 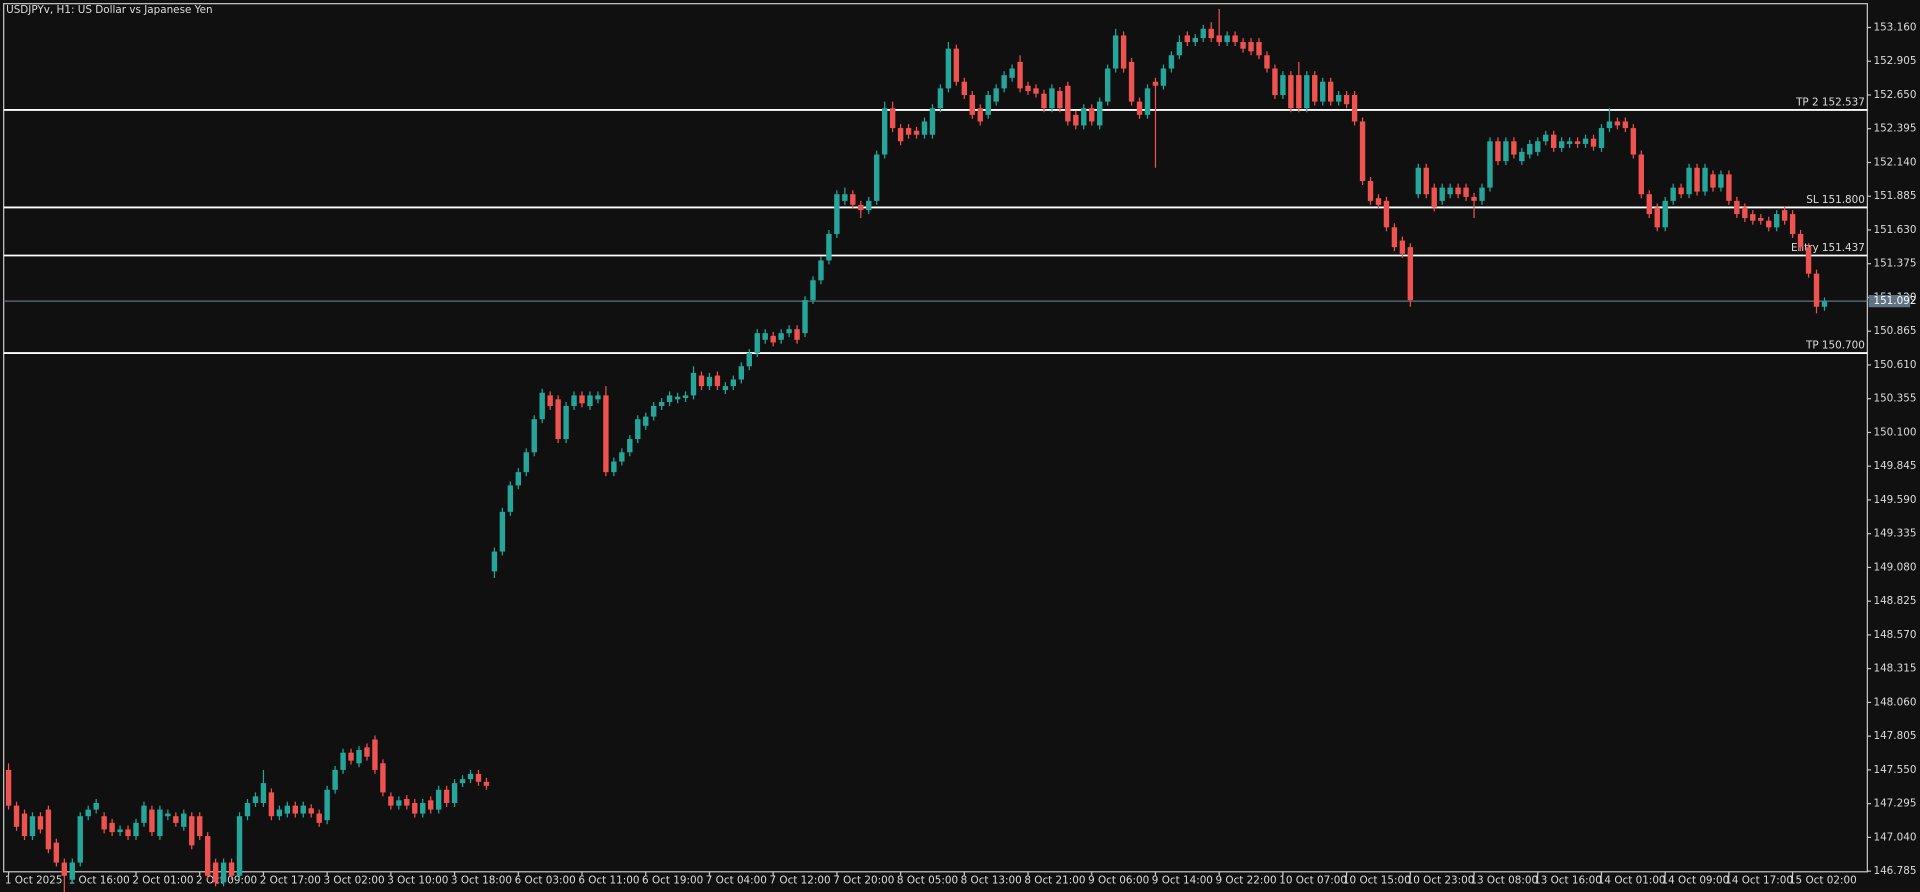 What do you see at coordinates (1894, 500) in the screenshot?
I see `y-tick-label: 149.590` at bounding box center [1894, 500].